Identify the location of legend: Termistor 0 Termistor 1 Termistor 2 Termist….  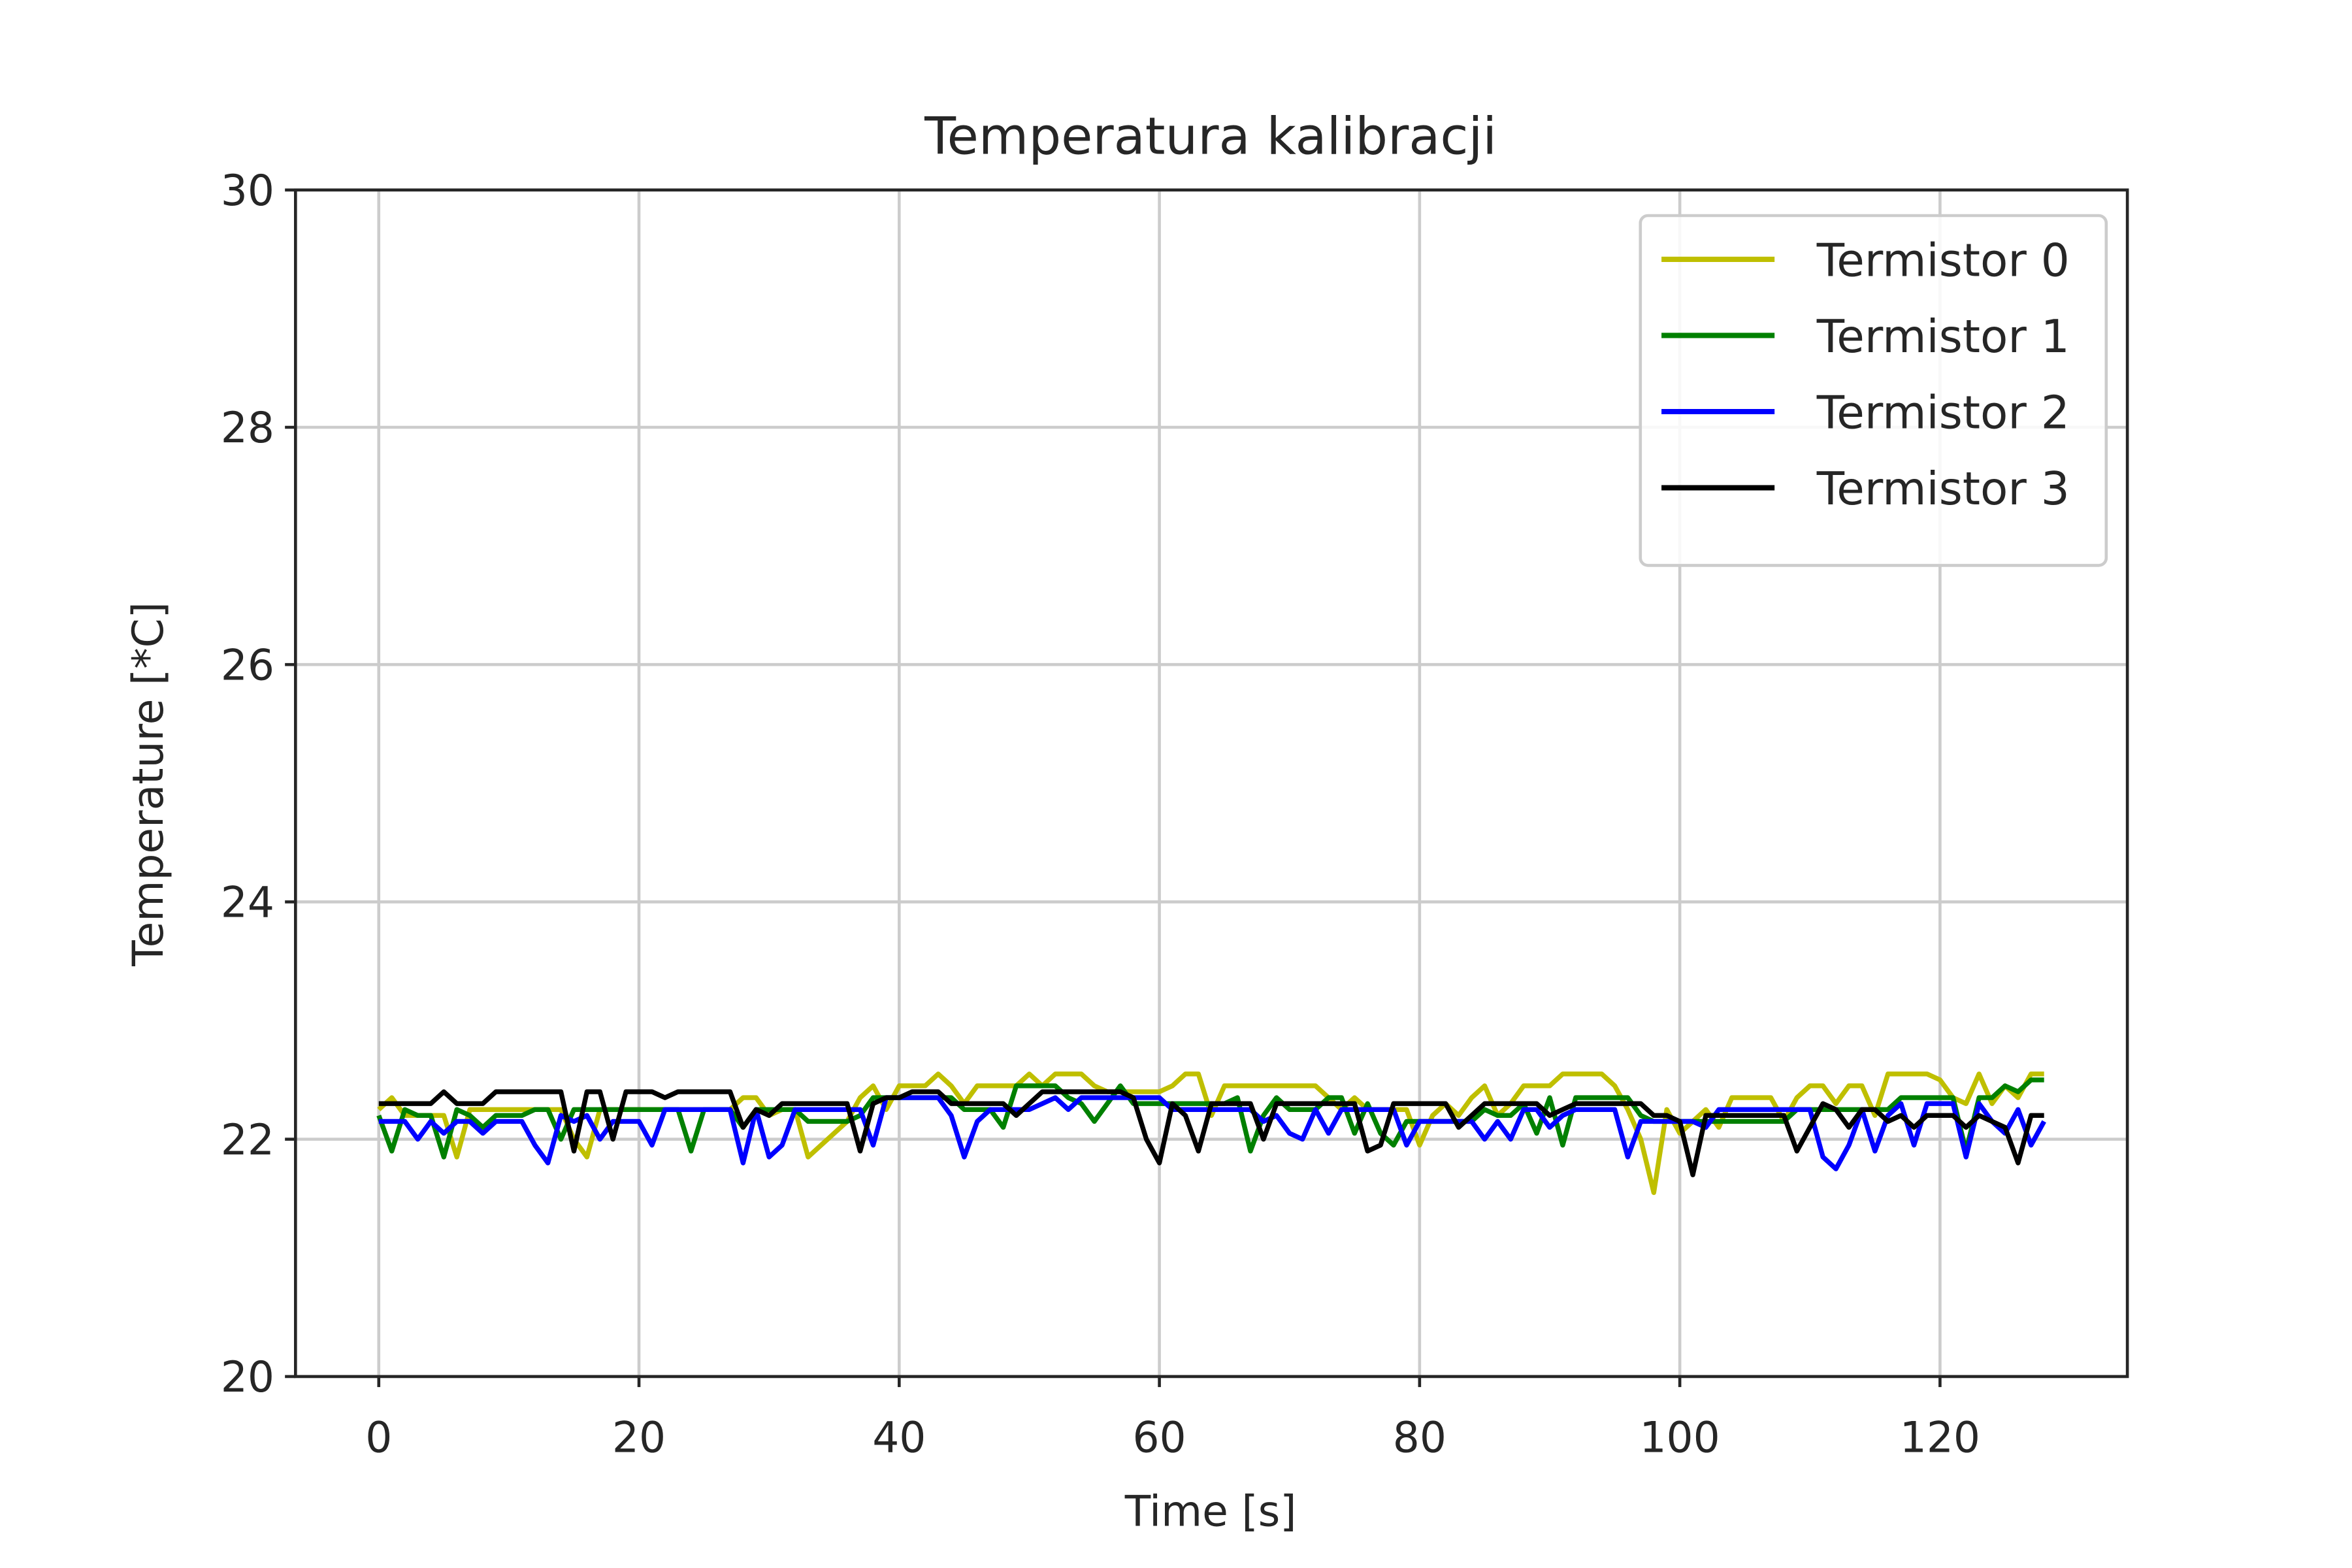
(1873, 390).